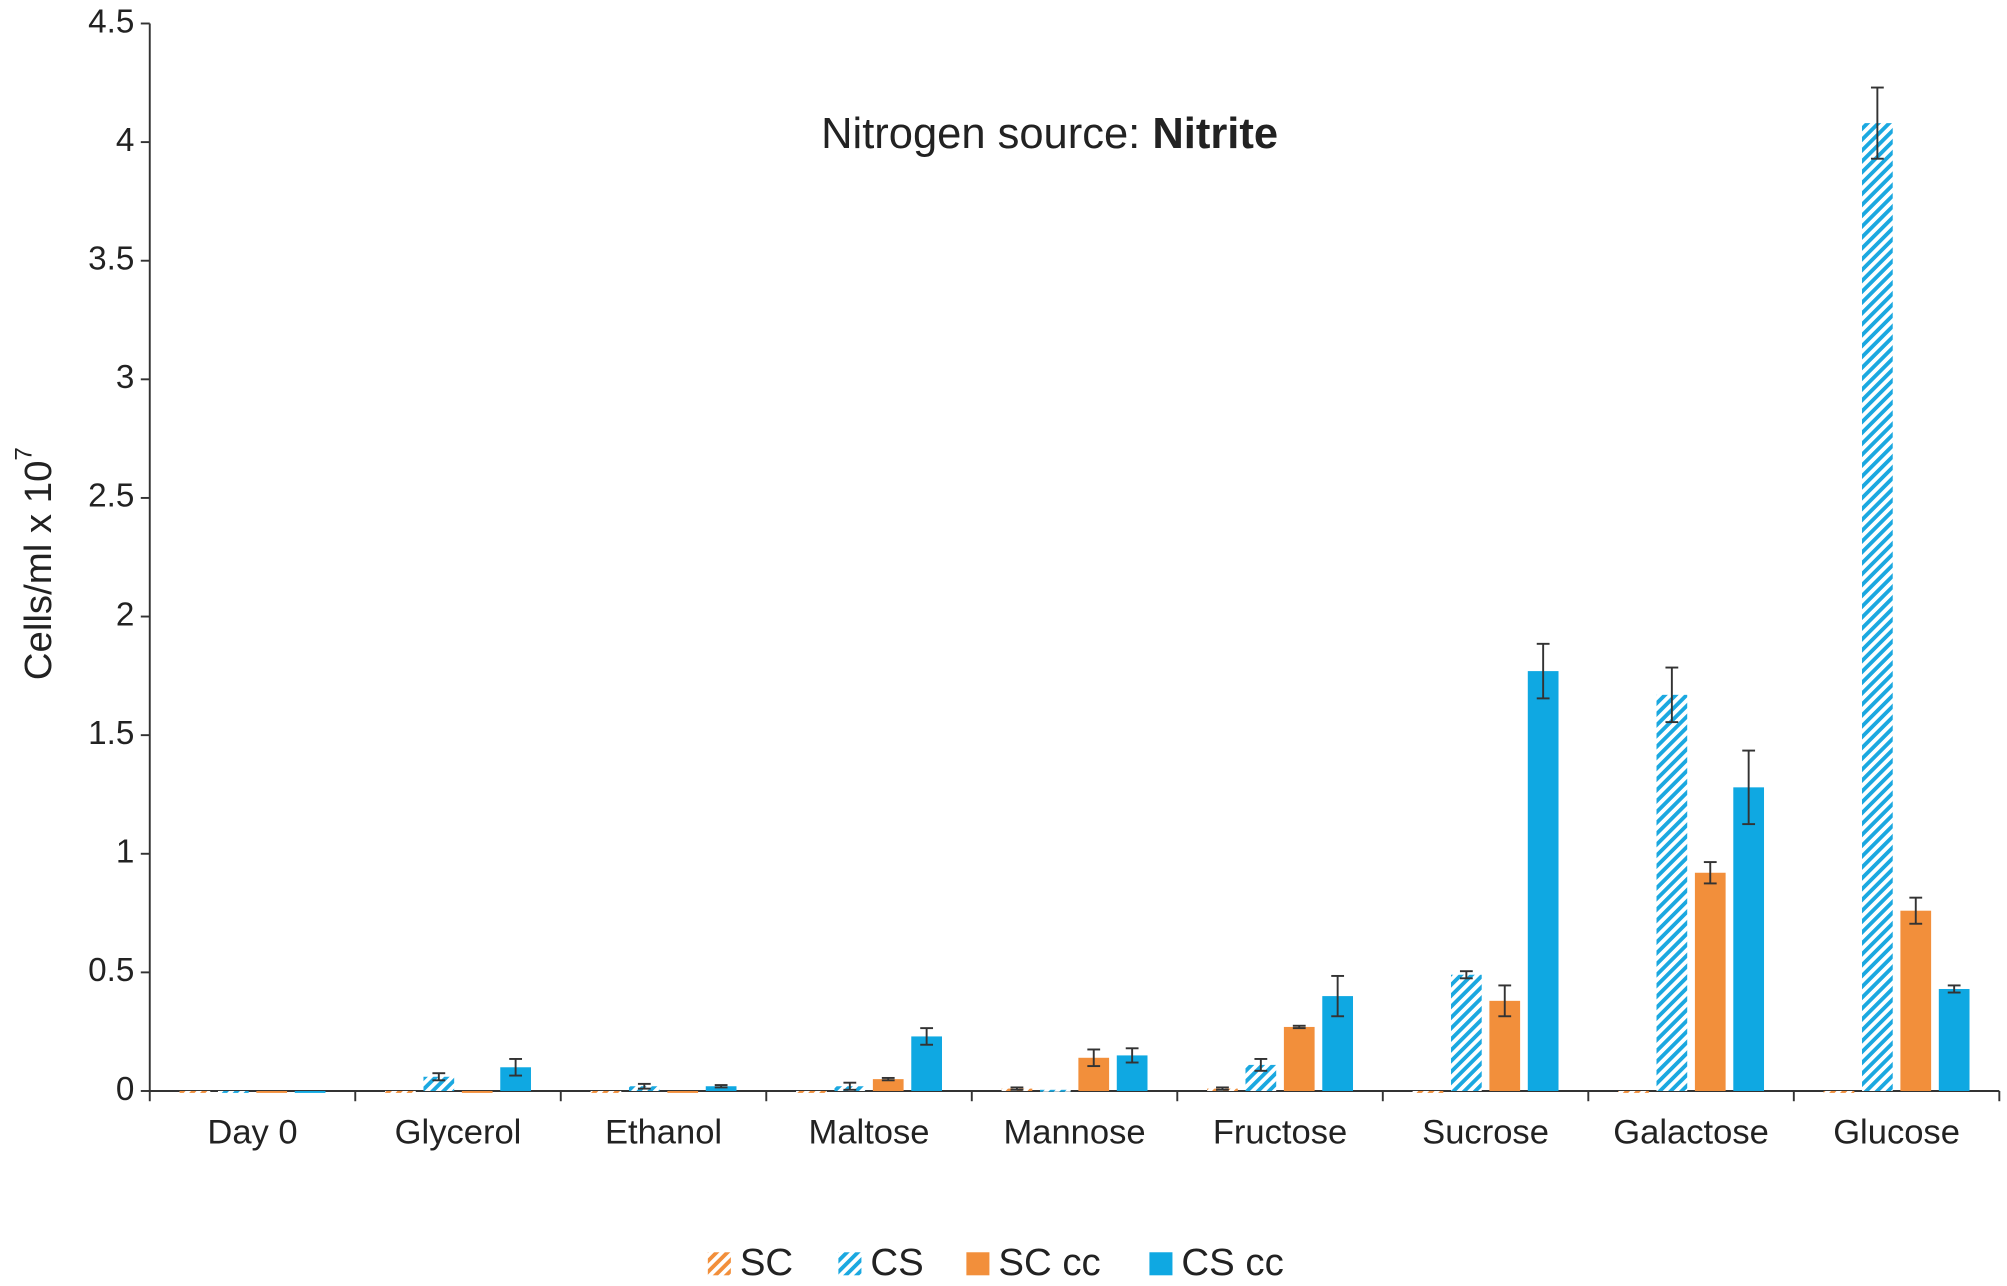  What do you see at coordinates (252, 1133) in the screenshot?
I see `x-tick-label: Day 0` at bounding box center [252, 1133].